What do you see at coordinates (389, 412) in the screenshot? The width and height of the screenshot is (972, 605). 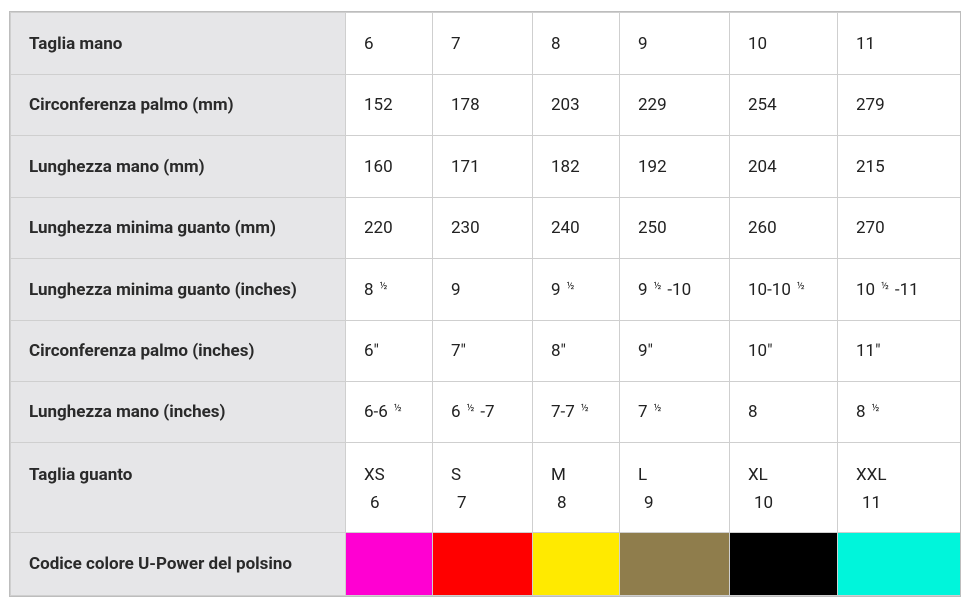 I see `table-cell: 6-6 ½` at bounding box center [389, 412].